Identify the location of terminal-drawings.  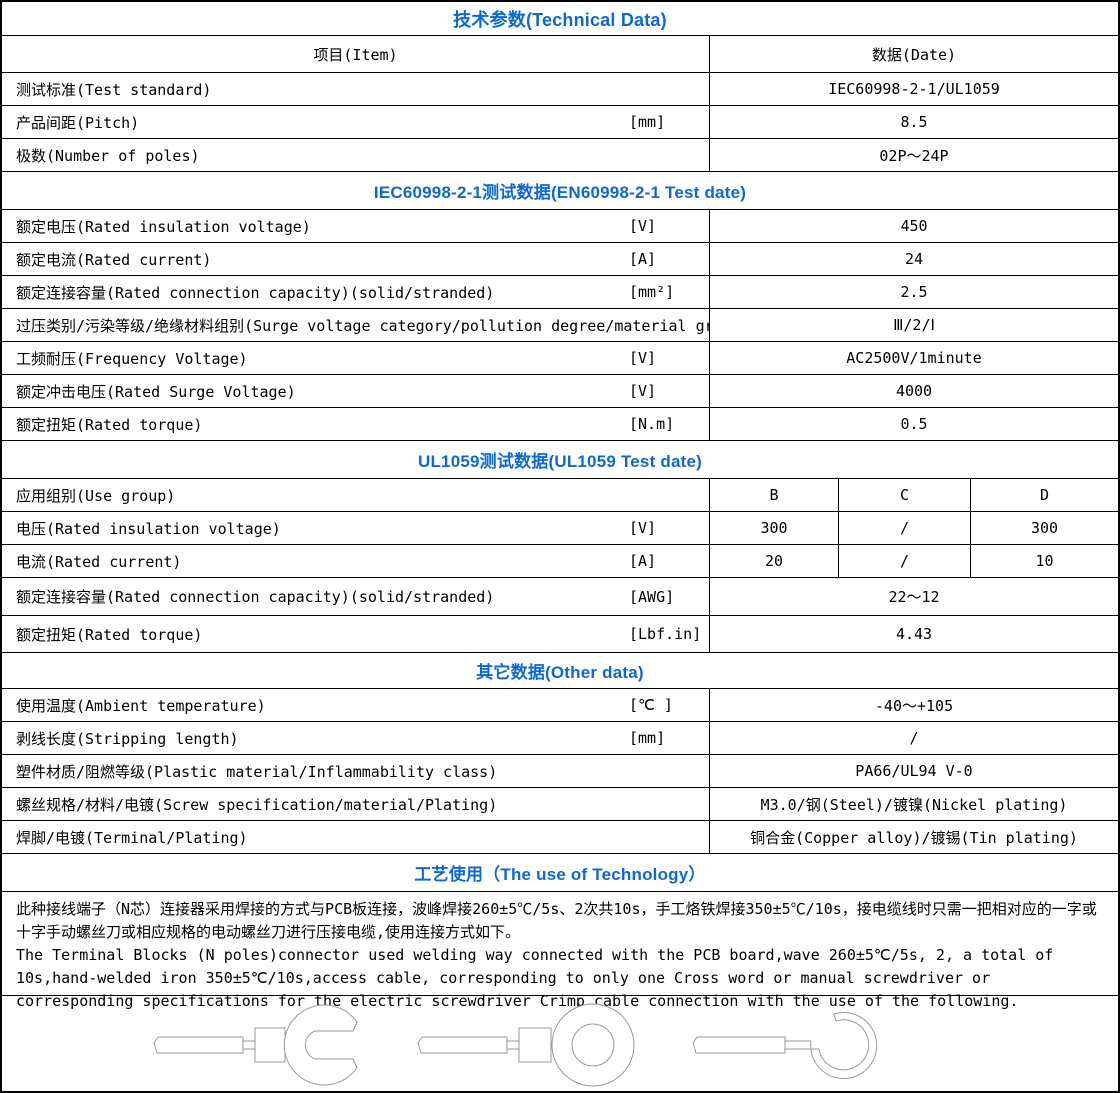
(560, 1043).